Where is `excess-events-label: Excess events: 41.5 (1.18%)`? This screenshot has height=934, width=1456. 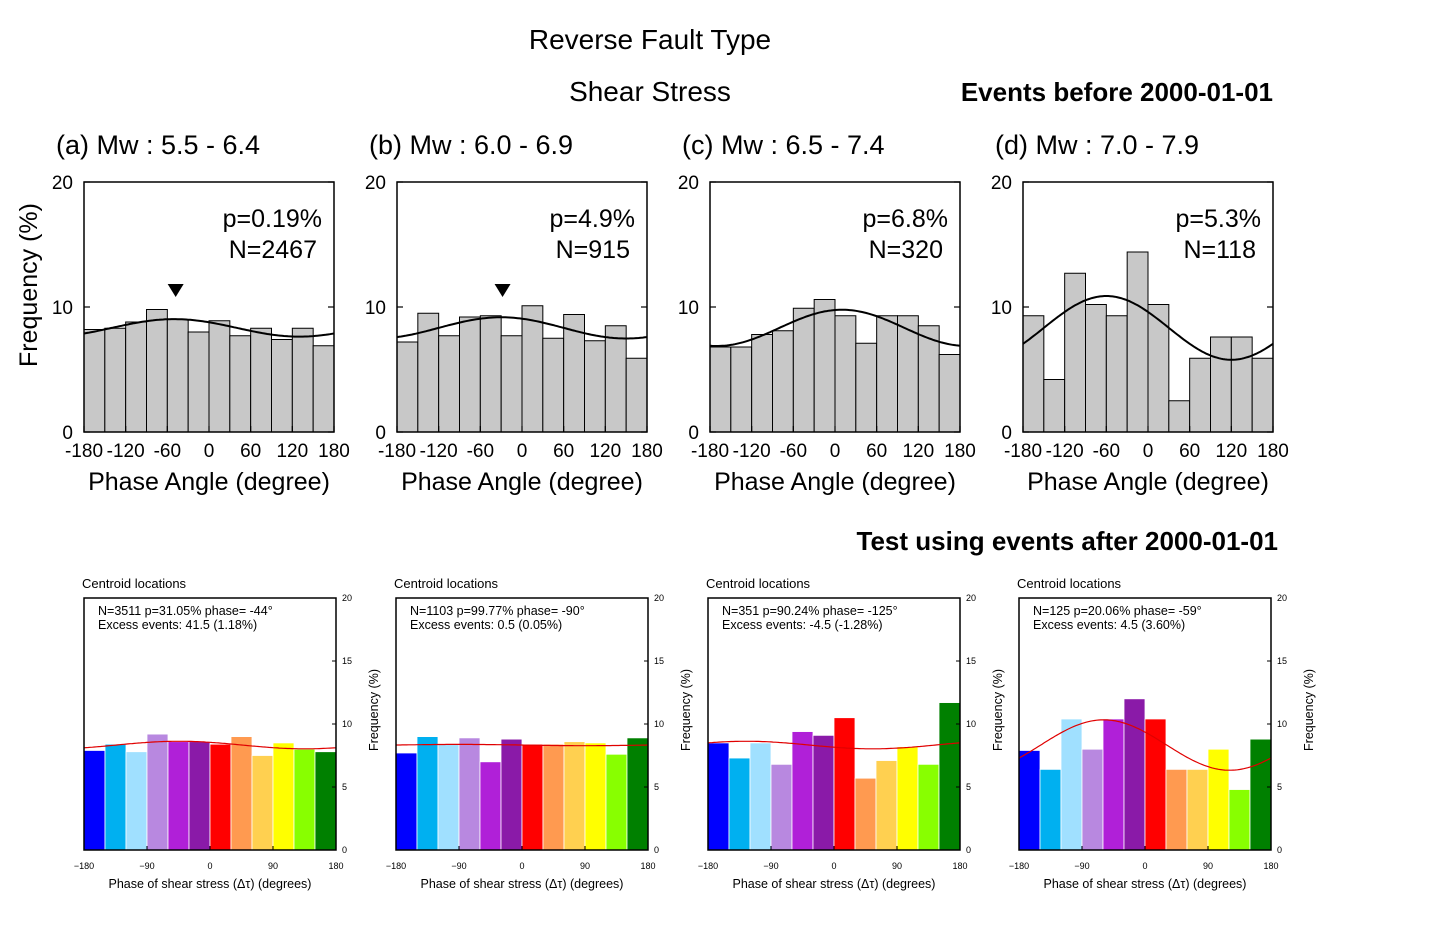
excess-events-label: Excess events: 41.5 (1.18%) is located at coordinates (177, 625).